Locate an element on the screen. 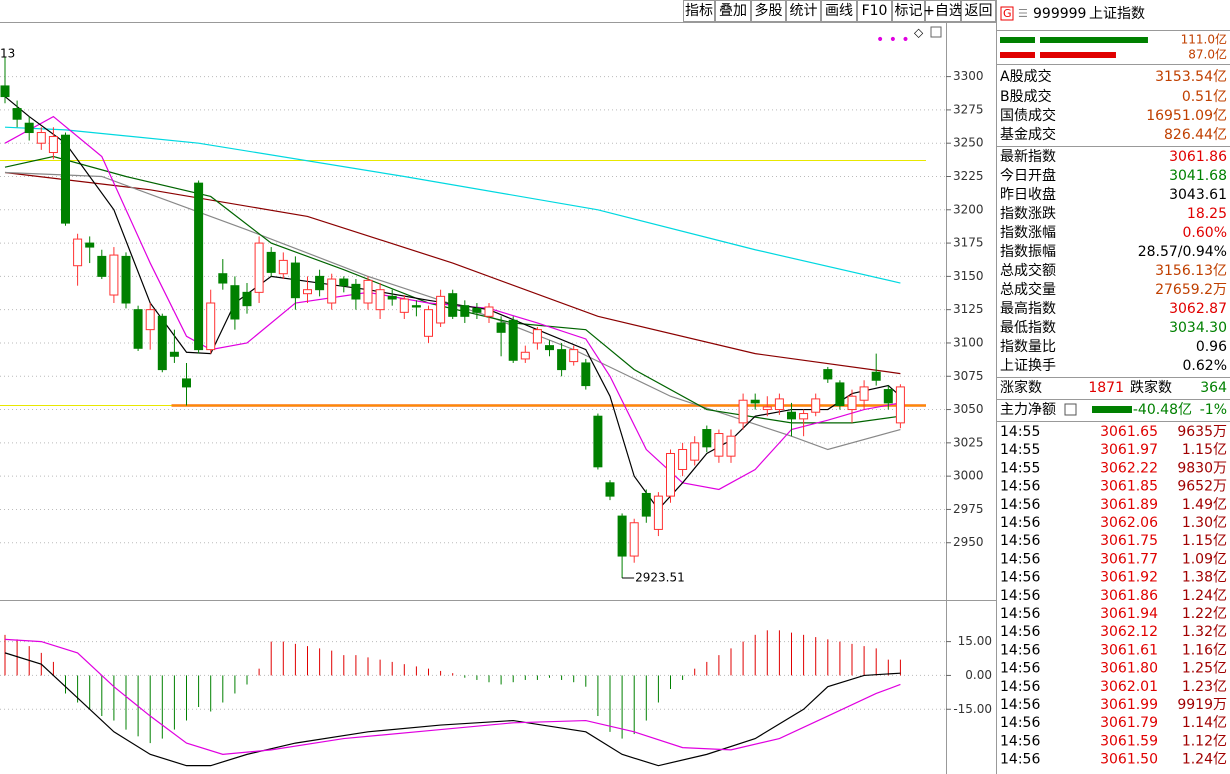 This screenshot has width=1230, height=774. toolbar-label: 画线 is located at coordinates (839, 11).